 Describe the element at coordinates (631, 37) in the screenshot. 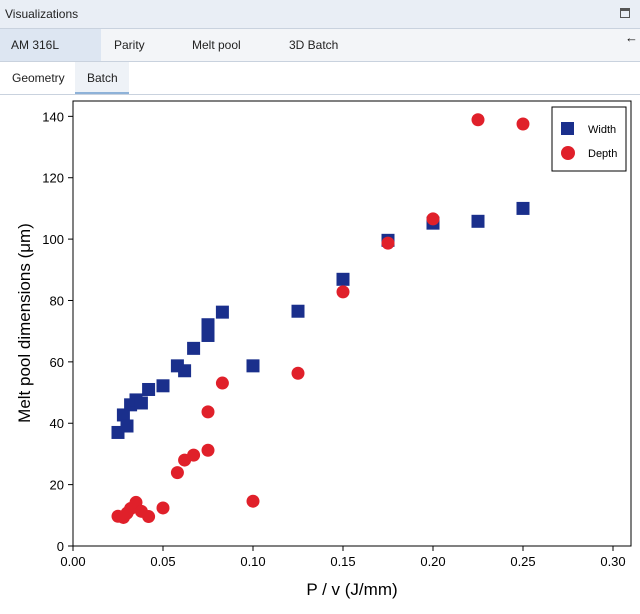

I see `arrow-left-icon: ←` at that location.